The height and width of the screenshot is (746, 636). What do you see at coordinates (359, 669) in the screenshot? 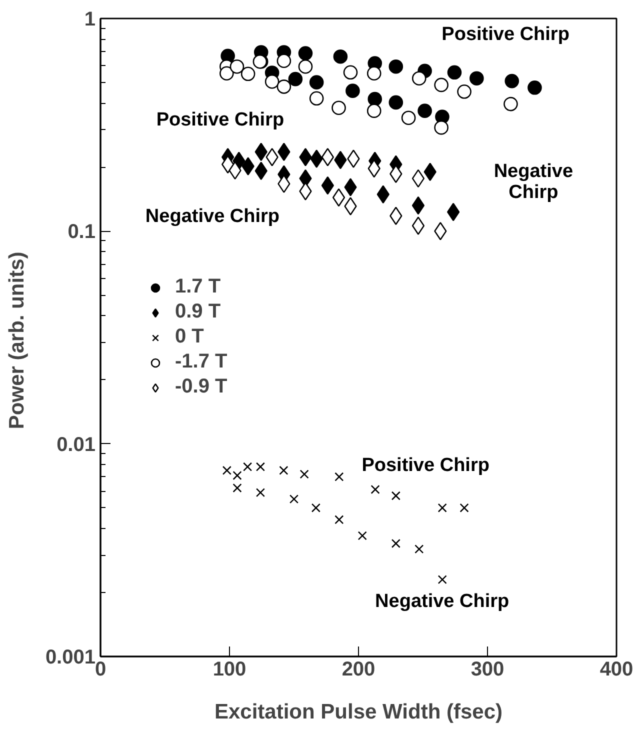
I see `x-tick-label: 200` at bounding box center [359, 669].